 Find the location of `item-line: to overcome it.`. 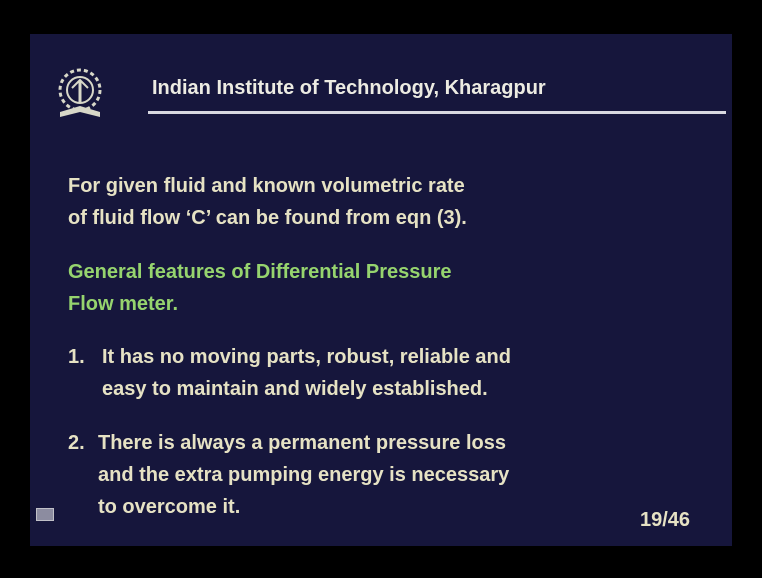

item-line: to overcome it. is located at coordinates (169, 507).